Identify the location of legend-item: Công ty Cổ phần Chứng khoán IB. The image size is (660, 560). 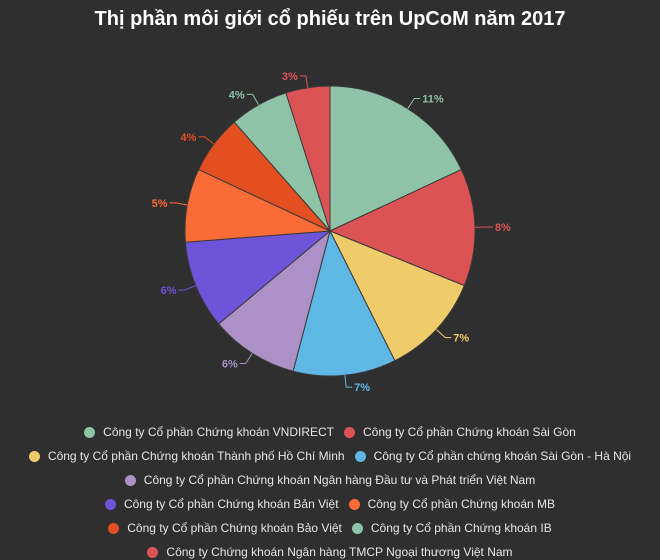
(452, 528).